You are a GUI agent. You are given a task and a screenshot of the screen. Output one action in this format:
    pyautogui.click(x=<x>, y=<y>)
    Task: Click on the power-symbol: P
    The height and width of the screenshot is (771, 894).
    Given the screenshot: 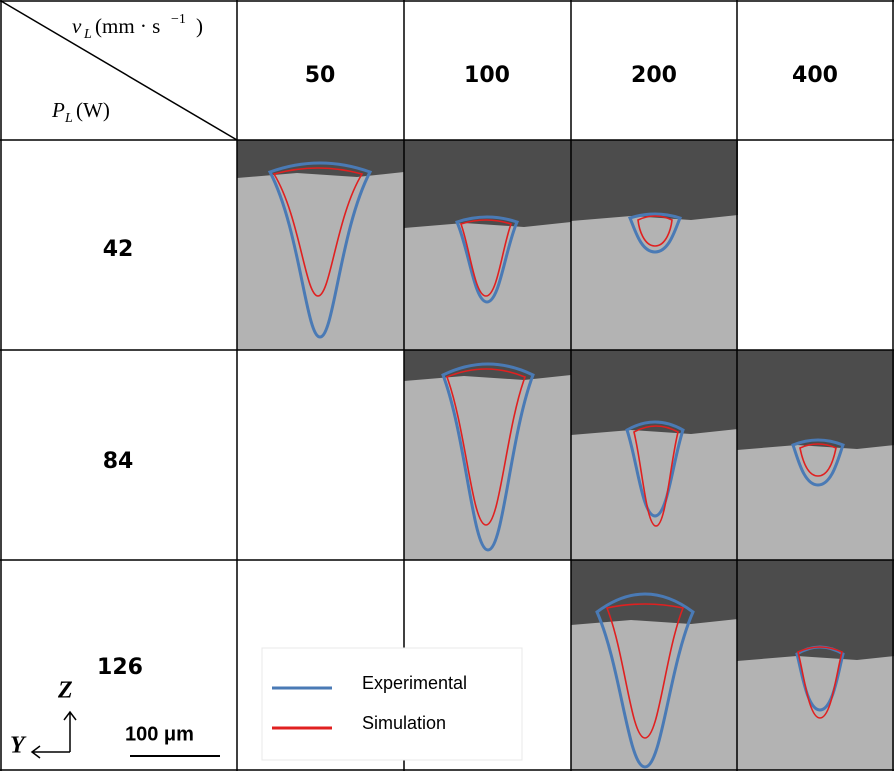 What is the action you would take?
    pyautogui.click(x=58, y=110)
    